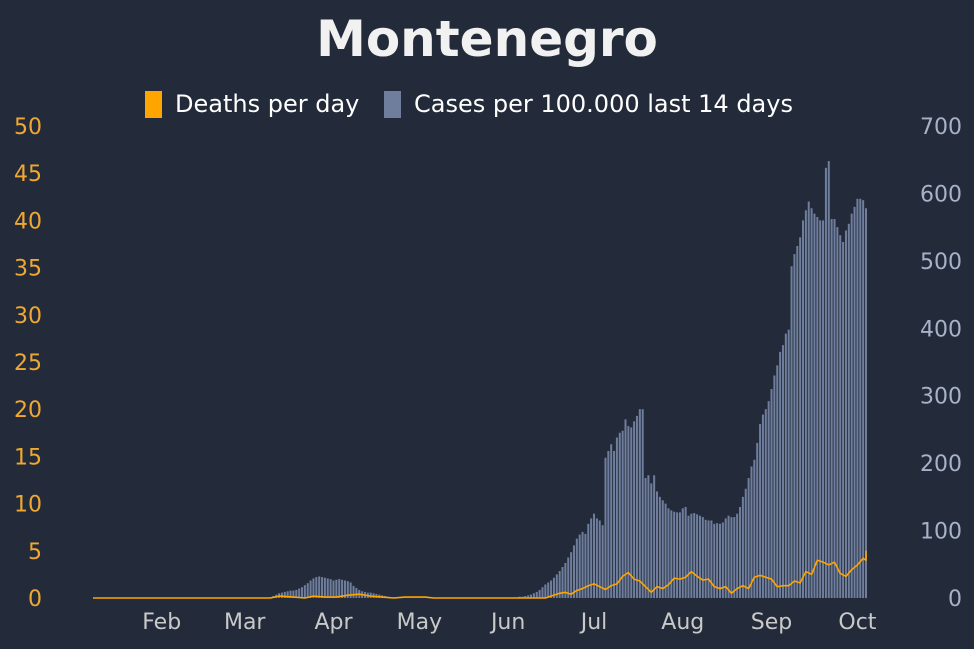 The image size is (974, 649). What do you see at coordinates (392, 104) in the screenshot?
I see `legend-swatch-cases` at bounding box center [392, 104].